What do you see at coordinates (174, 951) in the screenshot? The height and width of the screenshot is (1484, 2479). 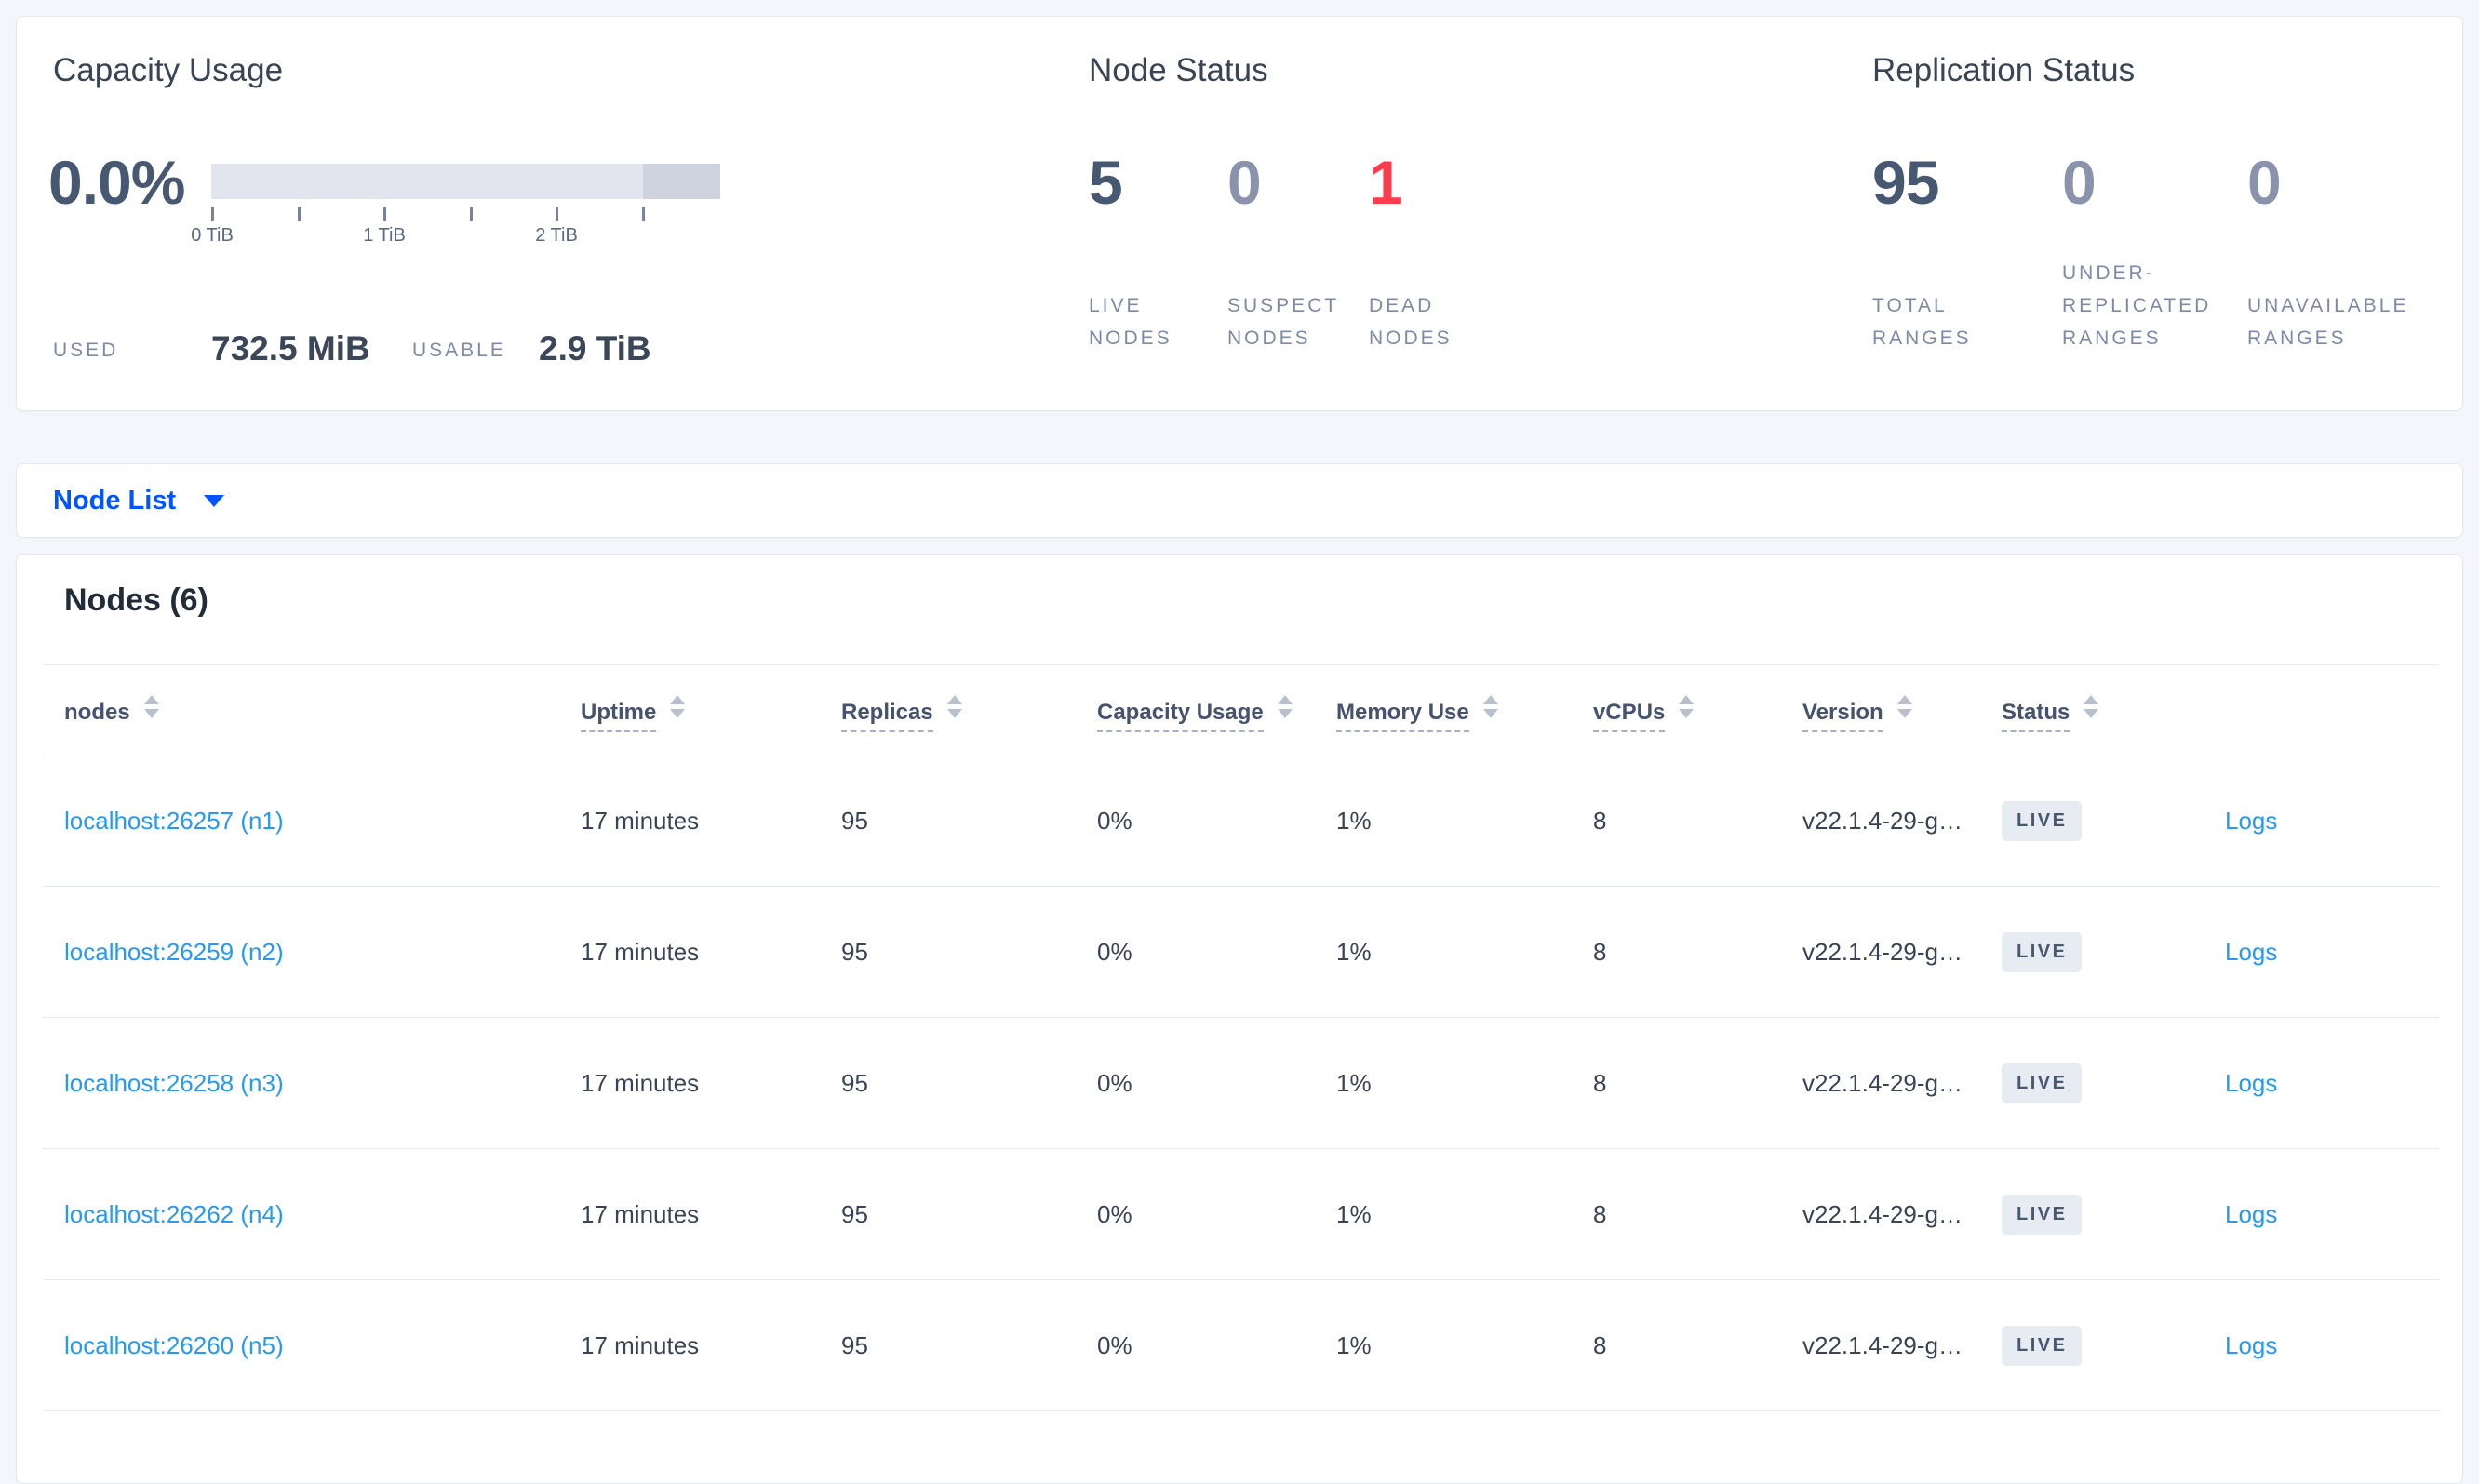 I see `node-address-link: localhost:26259 (n2)` at bounding box center [174, 951].